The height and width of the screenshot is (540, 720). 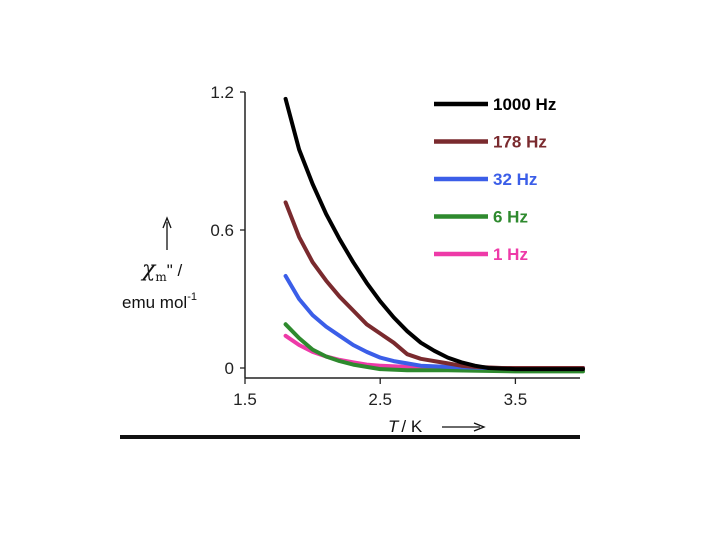 I want to click on y-label-unit: emu mol, so click(x=154, y=302).